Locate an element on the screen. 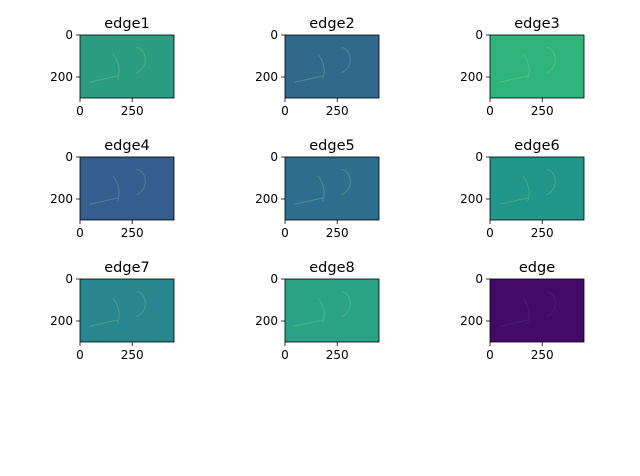 This screenshot has width=640, height=476. panel-edge1: edge1 0 250 0 200 is located at coordinates (112, 67).